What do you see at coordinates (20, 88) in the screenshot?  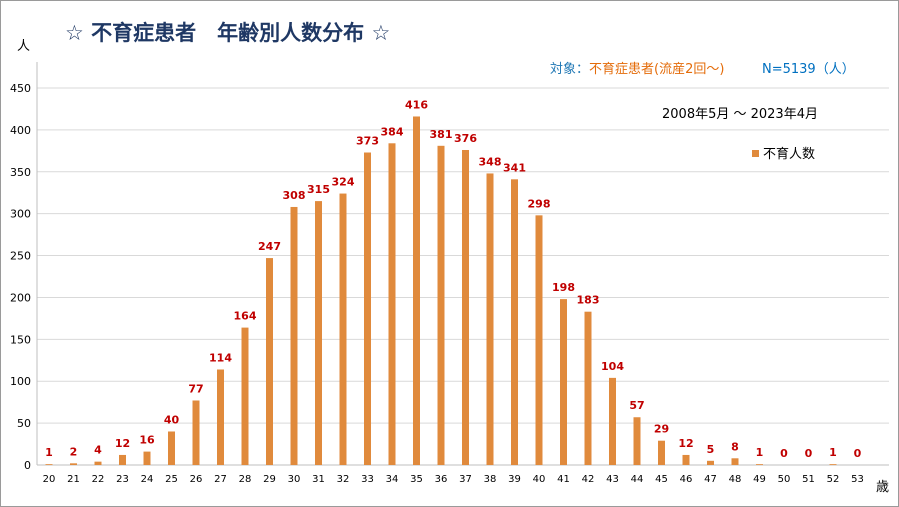 I see `y-tick-label: 450` at bounding box center [20, 88].